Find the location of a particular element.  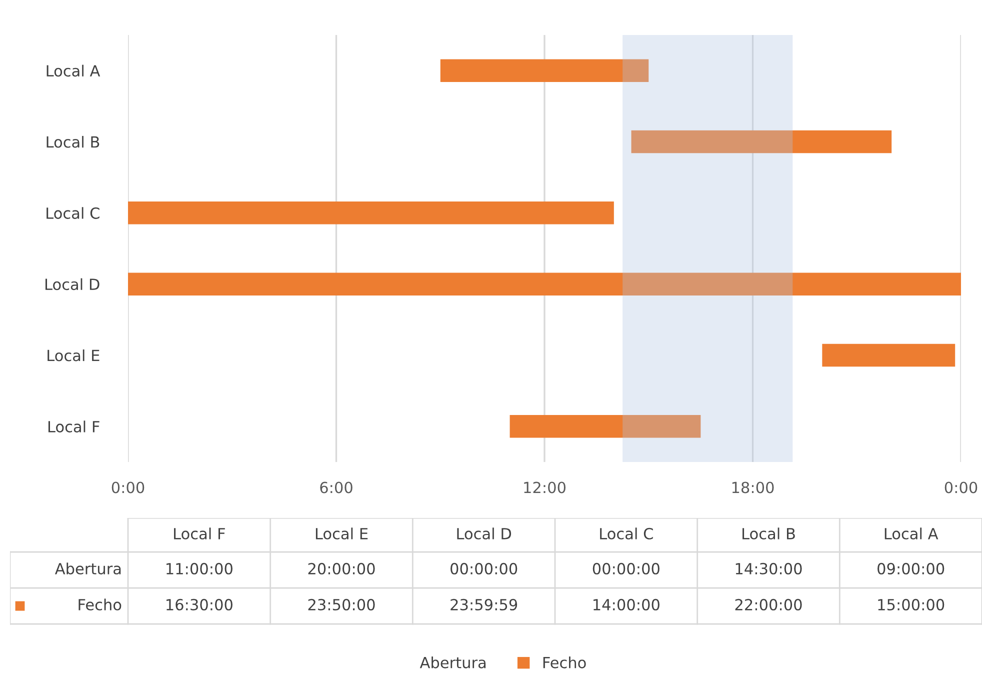

x-tick-label: 18:00 is located at coordinates (753, 488).